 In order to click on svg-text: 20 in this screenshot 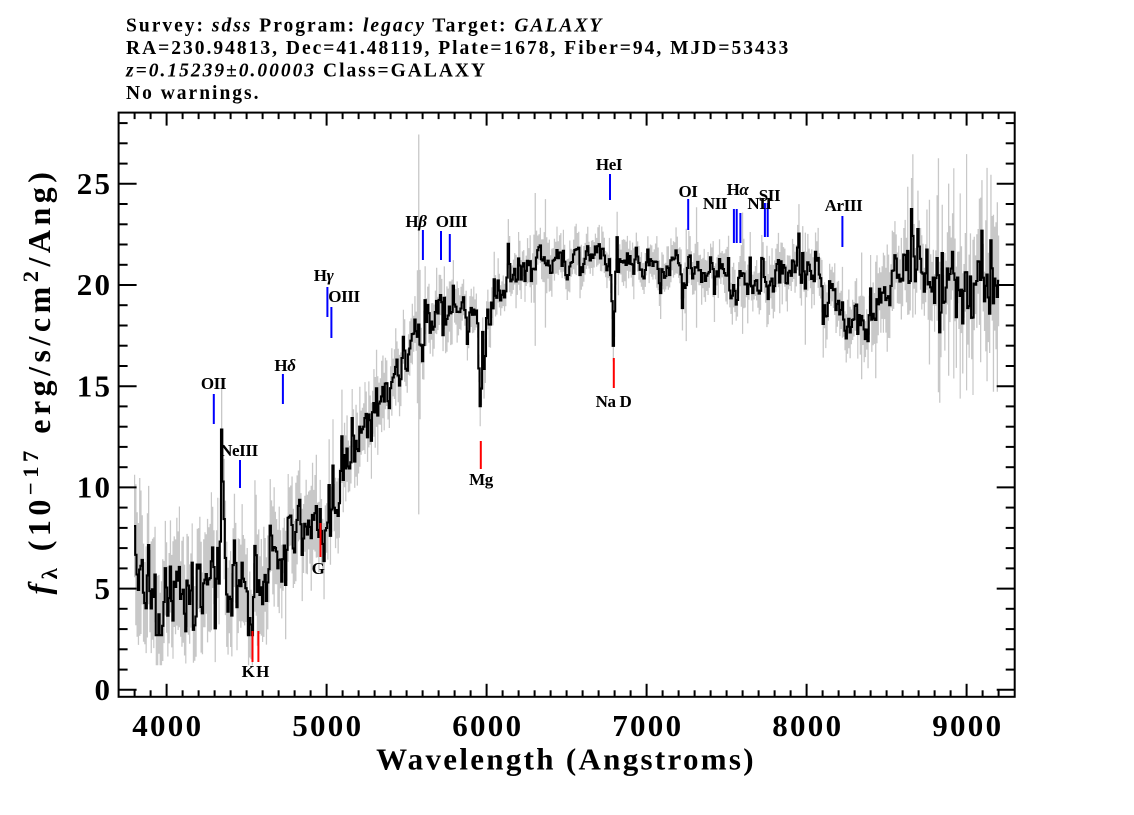, I will do `click(95, 284)`.